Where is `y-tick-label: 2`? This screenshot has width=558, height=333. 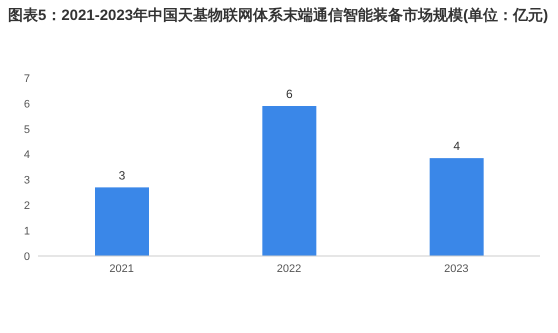 y-tick-label: 2 is located at coordinates (27, 206).